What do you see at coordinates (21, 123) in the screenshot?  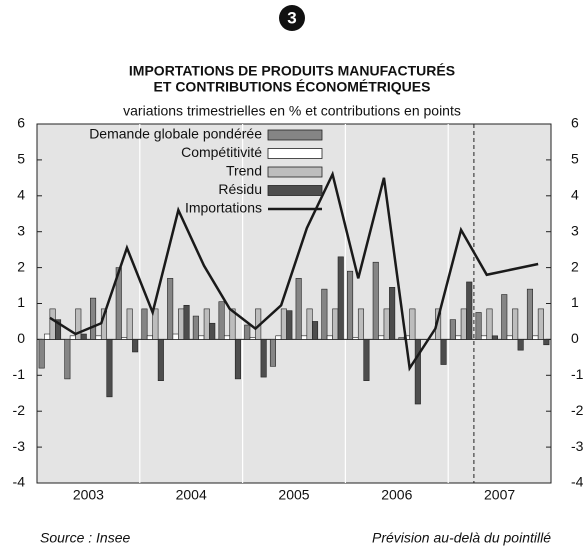 I see `y-tick-label: 6` at bounding box center [21, 123].